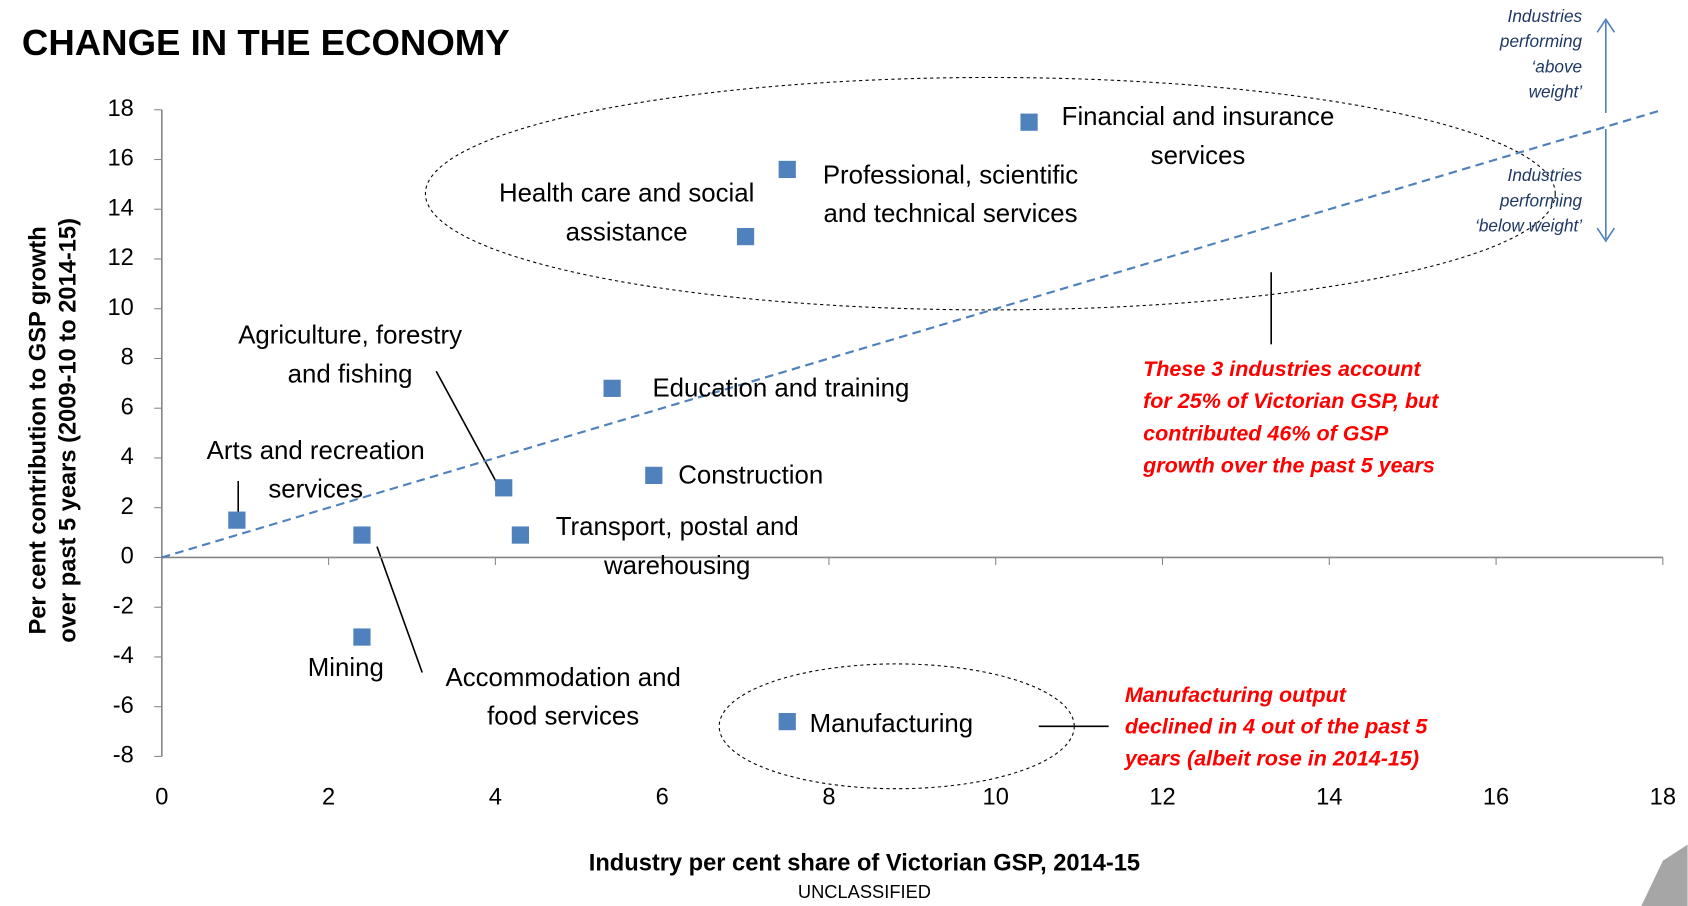 This screenshot has width=1688, height=906. Describe the element at coordinates (1606, 130) in the screenshot. I see `side-arrows` at that location.